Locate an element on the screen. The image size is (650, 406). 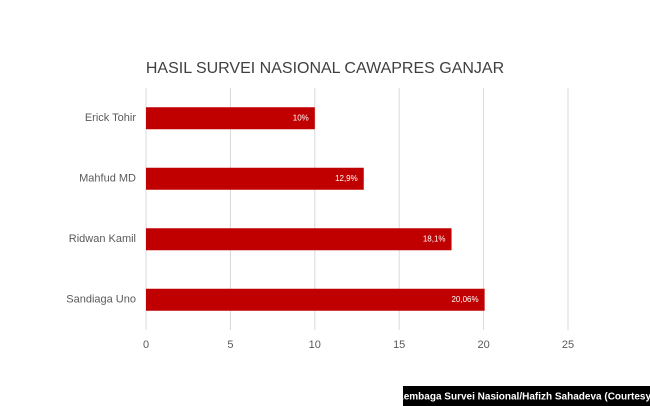
x-tick-label: 15 is located at coordinates (399, 345).